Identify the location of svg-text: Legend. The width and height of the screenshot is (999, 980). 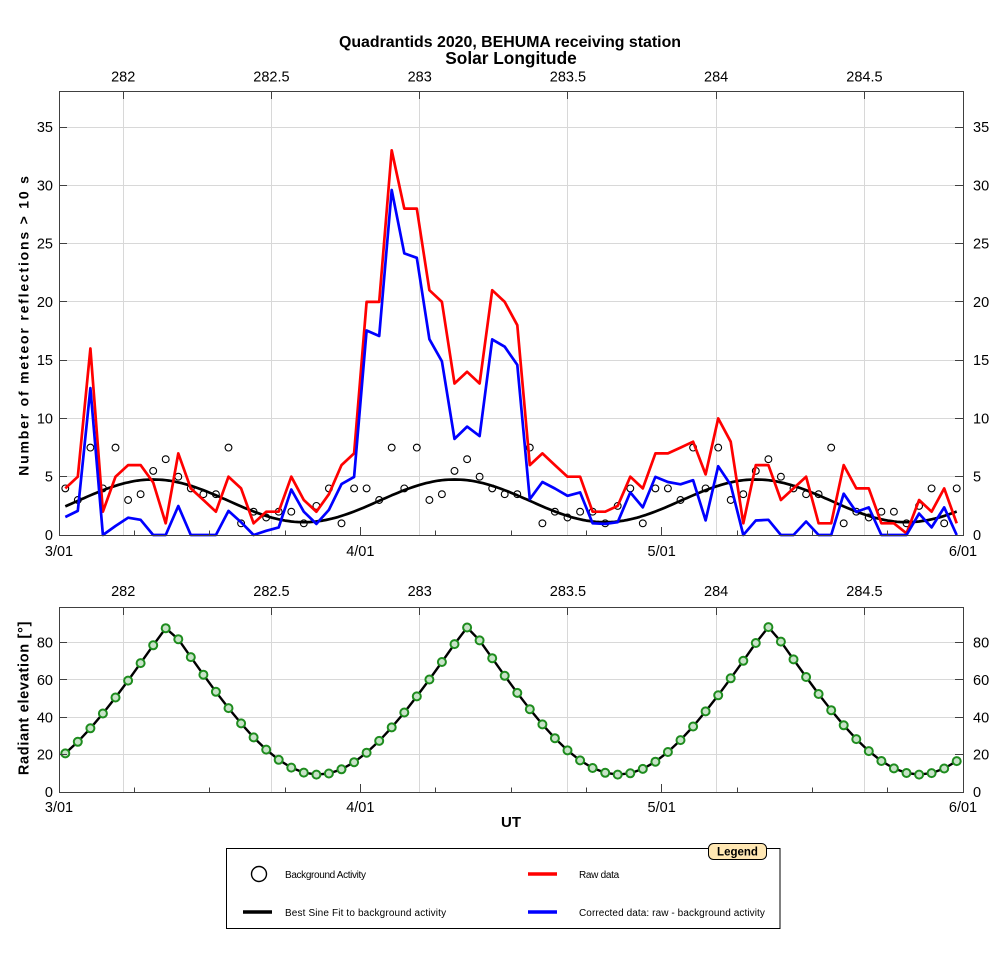
(737, 853).